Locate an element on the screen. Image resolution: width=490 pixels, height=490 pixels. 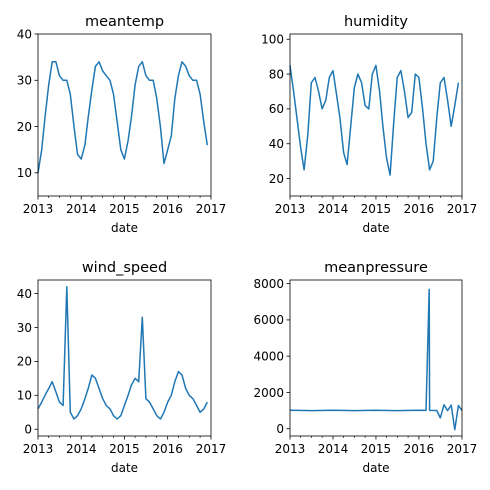
humidity-axes-frame is located at coordinates (376, 115).